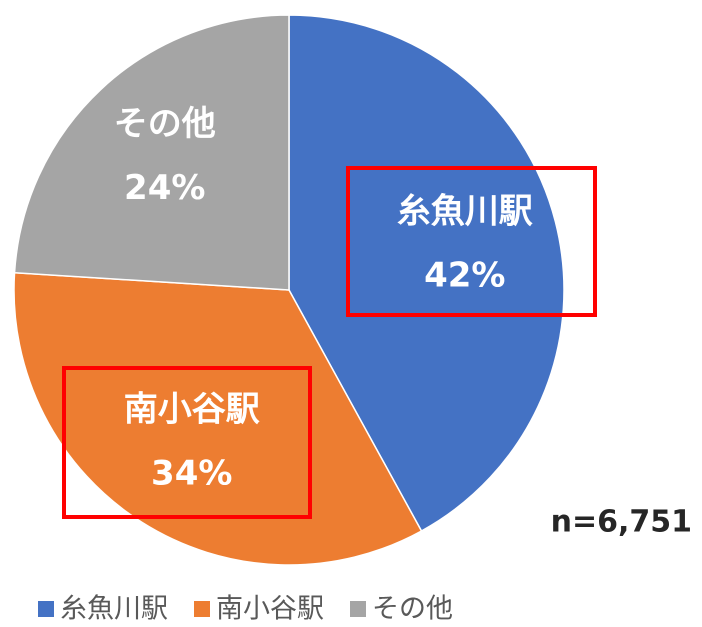  What do you see at coordinates (412, 609) in the screenshot?
I see `legend-label: その他` at bounding box center [412, 609].